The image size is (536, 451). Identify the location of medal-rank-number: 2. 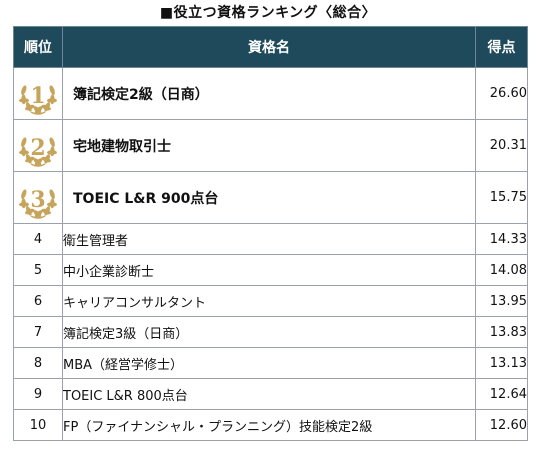
(37, 148).